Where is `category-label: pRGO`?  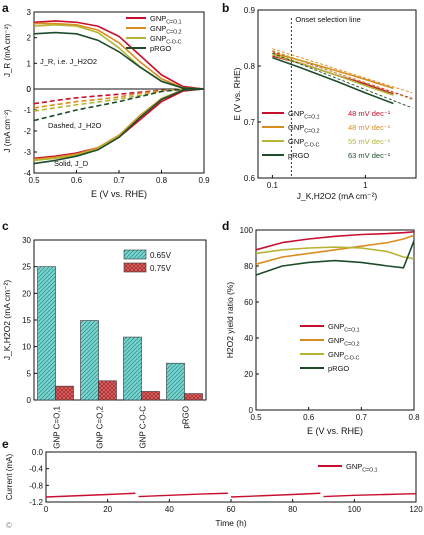
category-label: pRGO is located at coordinates (186, 417).